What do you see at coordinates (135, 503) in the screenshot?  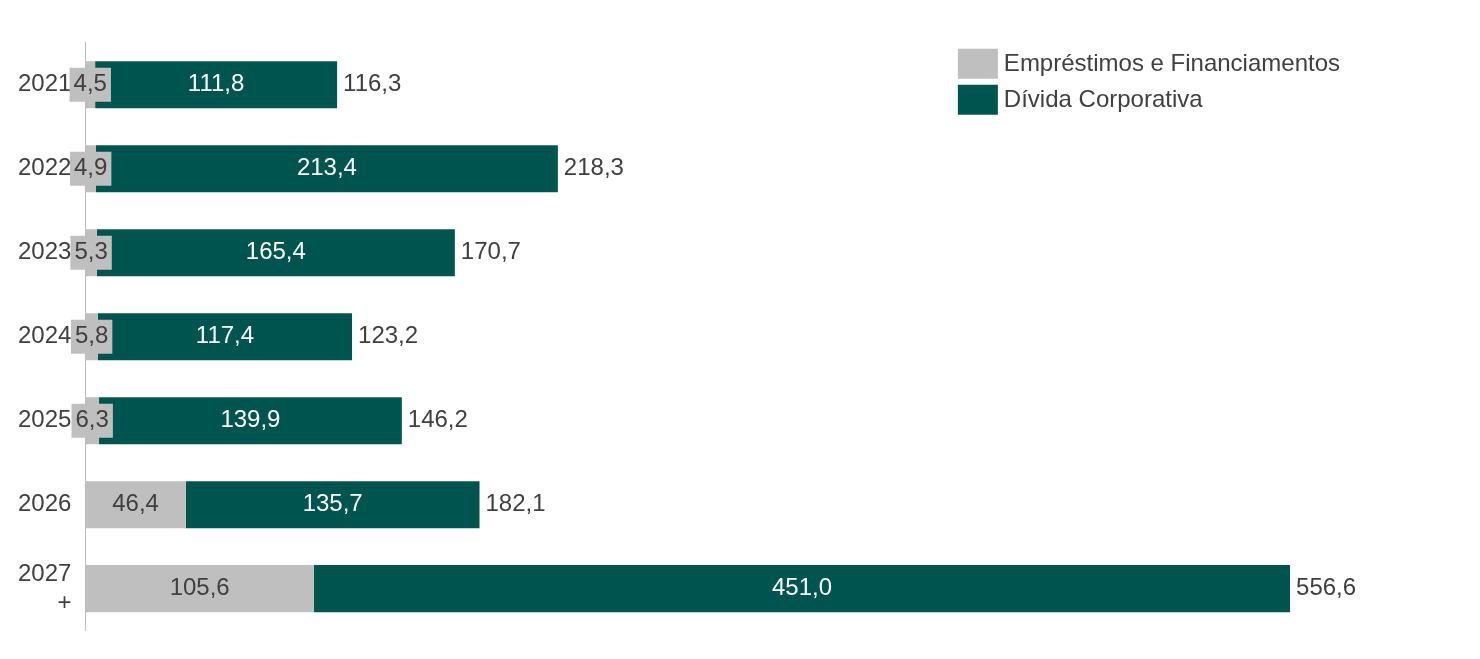 I see `data-label: 46,4` at bounding box center [135, 503].